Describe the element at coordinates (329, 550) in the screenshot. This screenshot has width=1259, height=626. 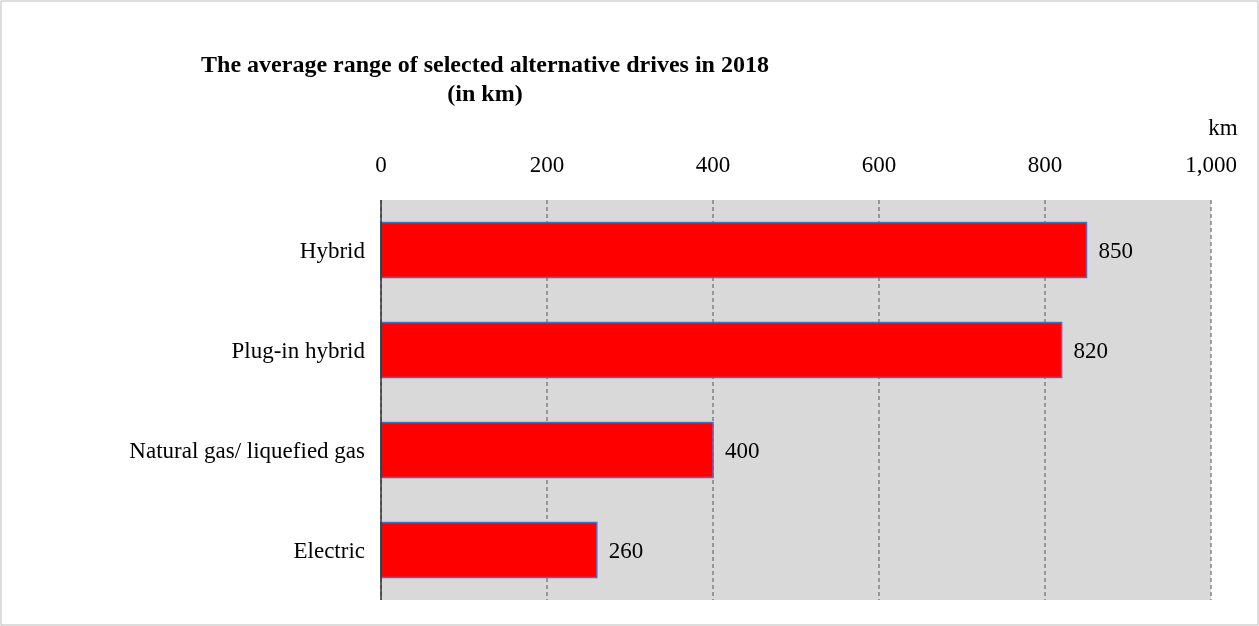
I see `y-tick-label: Electric` at that location.